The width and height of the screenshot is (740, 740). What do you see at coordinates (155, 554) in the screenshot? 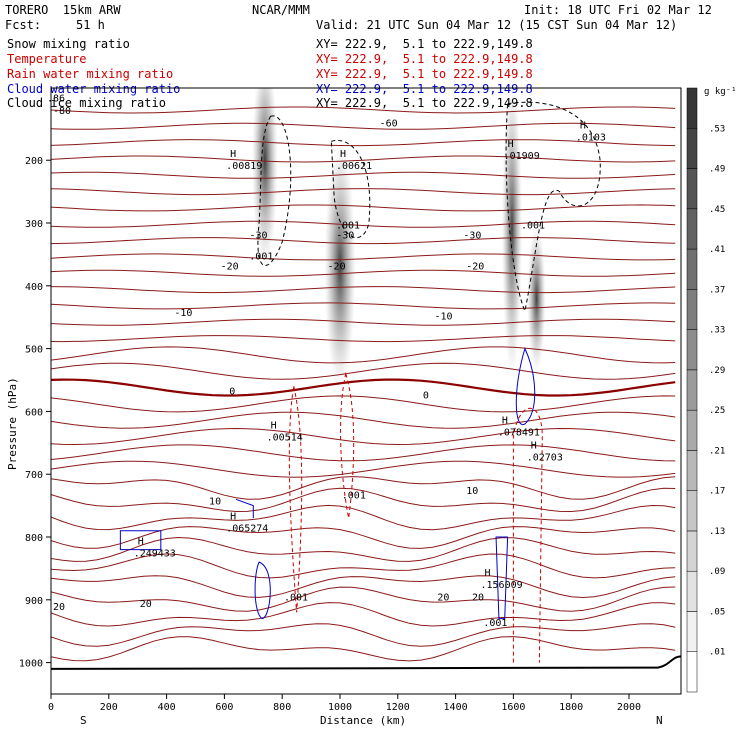
I see `extremum-value: .249433` at bounding box center [155, 554].